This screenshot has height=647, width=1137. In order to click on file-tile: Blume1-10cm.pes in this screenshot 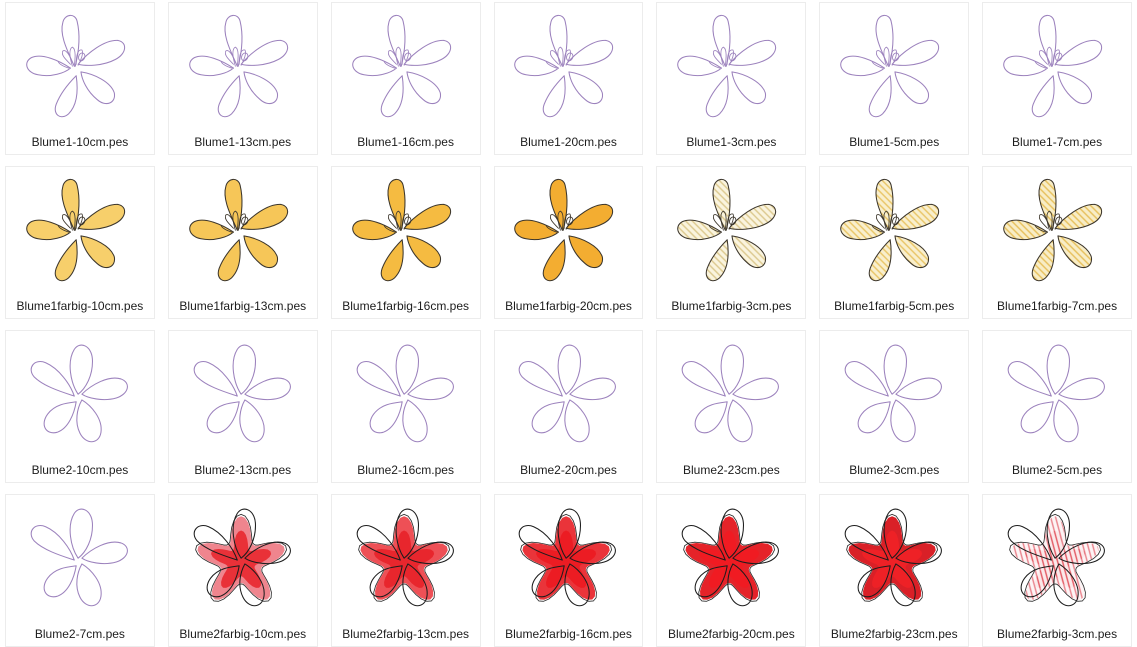, I will do `click(80, 78)`.